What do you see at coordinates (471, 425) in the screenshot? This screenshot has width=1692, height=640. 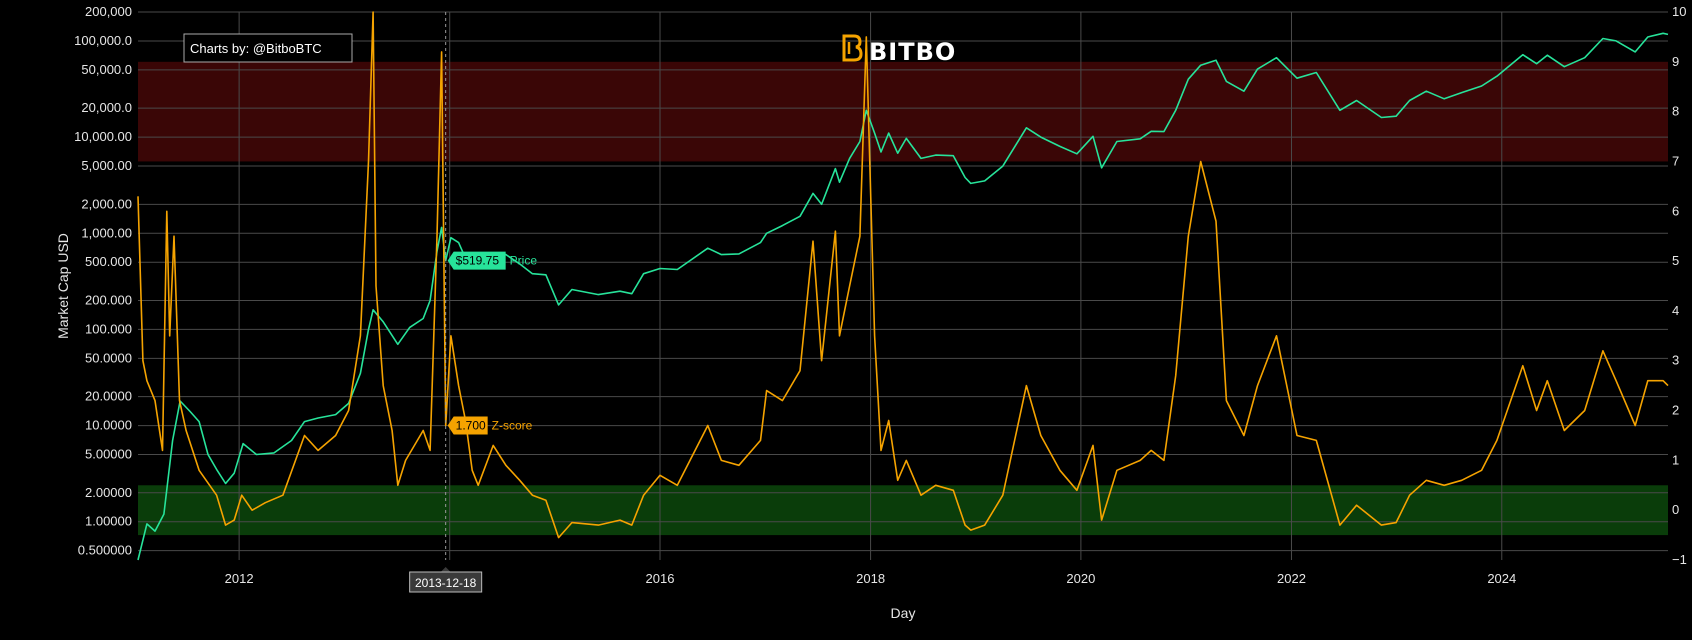 I see `zscore-hover-value: 1.700` at bounding box center [471, 425].